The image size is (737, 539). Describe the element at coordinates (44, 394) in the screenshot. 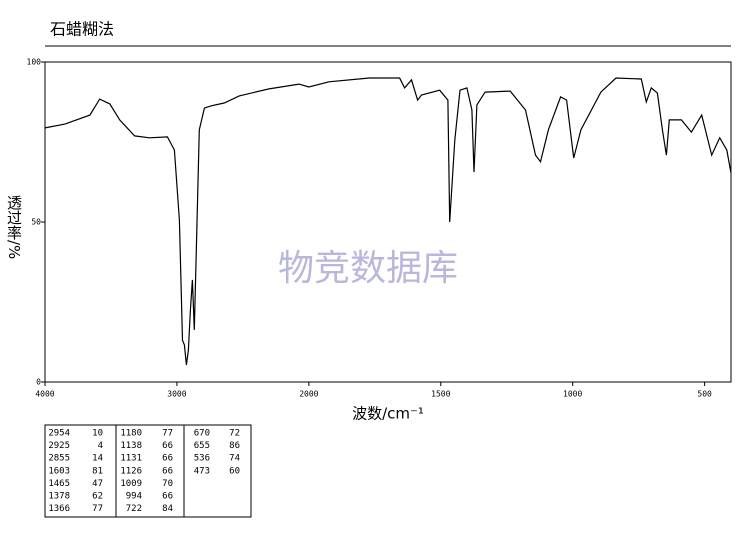

I see `x-tick-label: 4000` at that location.